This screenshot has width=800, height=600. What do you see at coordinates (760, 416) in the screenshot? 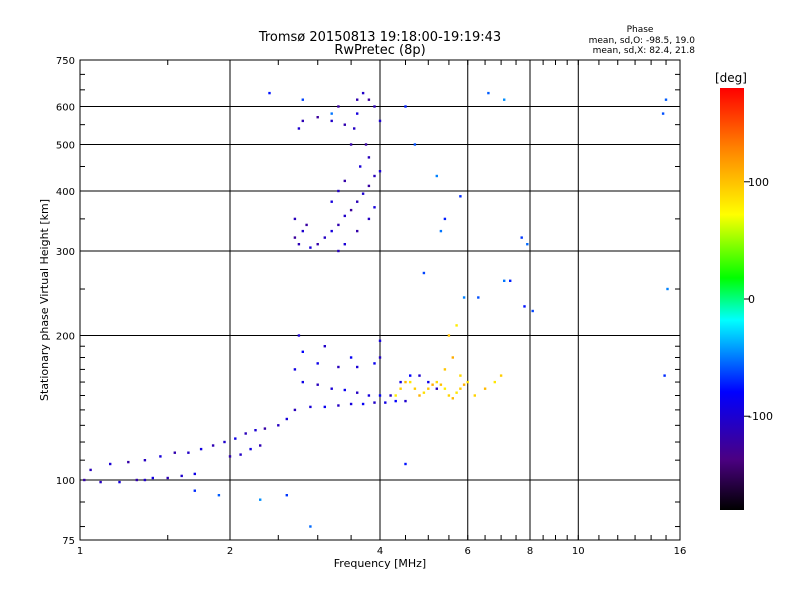
I see `colorbar-tick-label: -100` at bounding box center [760, 416].